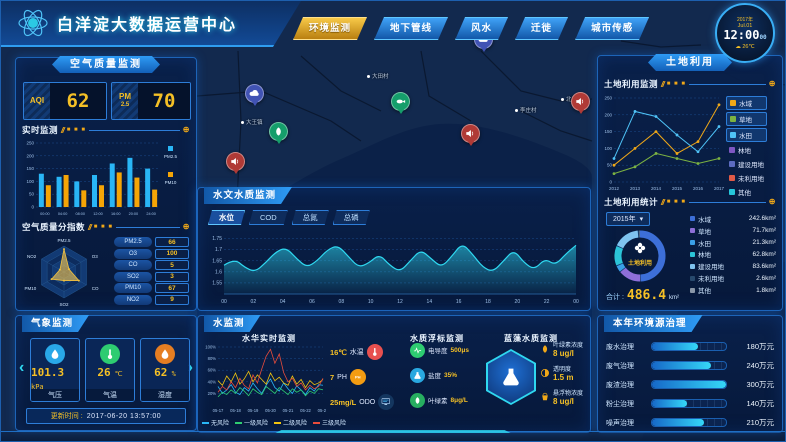 This screenshot has width=786, height=442. Describe the element at coordinates (251, 422) in the screenshot. I see `bloom-legend-item: 一级风险` at that location.